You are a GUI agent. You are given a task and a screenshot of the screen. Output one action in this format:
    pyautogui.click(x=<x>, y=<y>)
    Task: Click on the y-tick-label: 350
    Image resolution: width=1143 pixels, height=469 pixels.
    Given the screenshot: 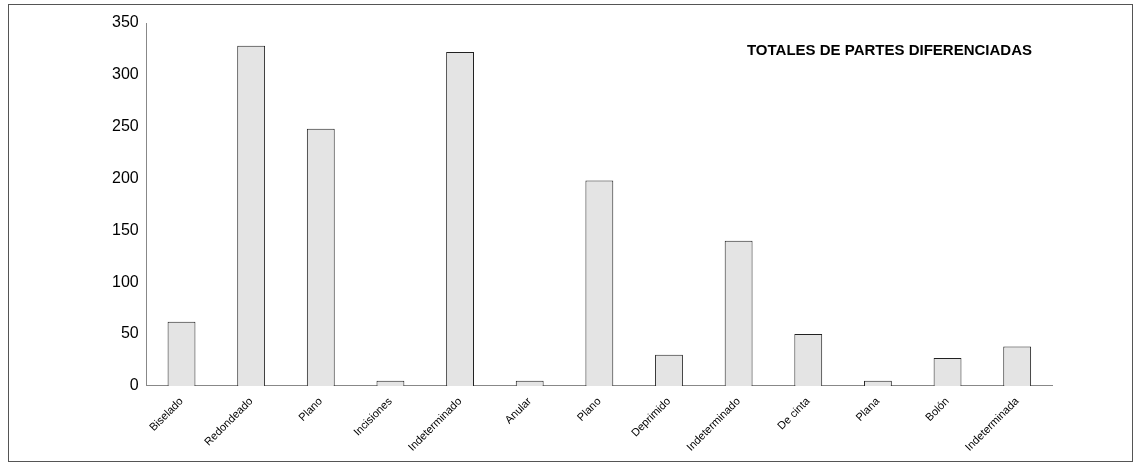 What is the action you would take?
    pyautogui.click(x=125, y=22)
    